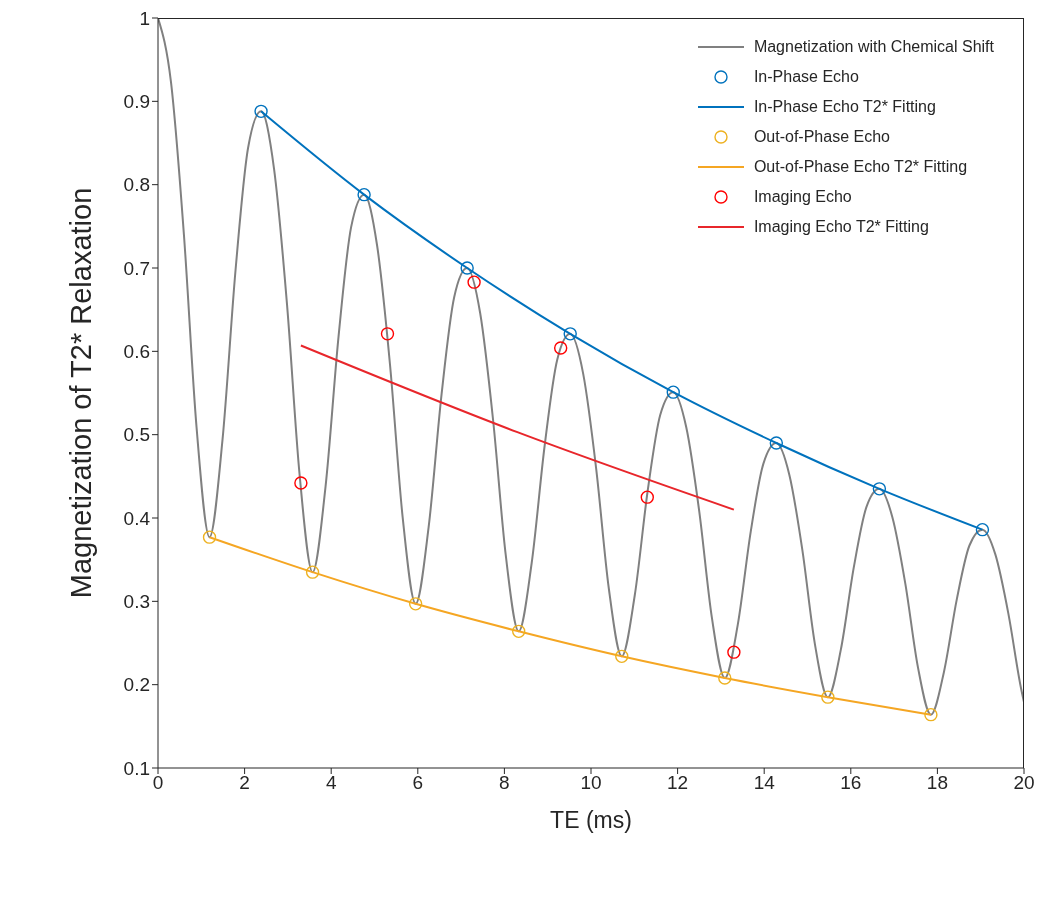 Image resolution: width=1044 pixels, height=900 pixels. What do you see at coordinates (81, 393) in the screenshot?
I see `y-axis-title: Magnetization of T2* Relaxation` at bounding box center [81, 393].